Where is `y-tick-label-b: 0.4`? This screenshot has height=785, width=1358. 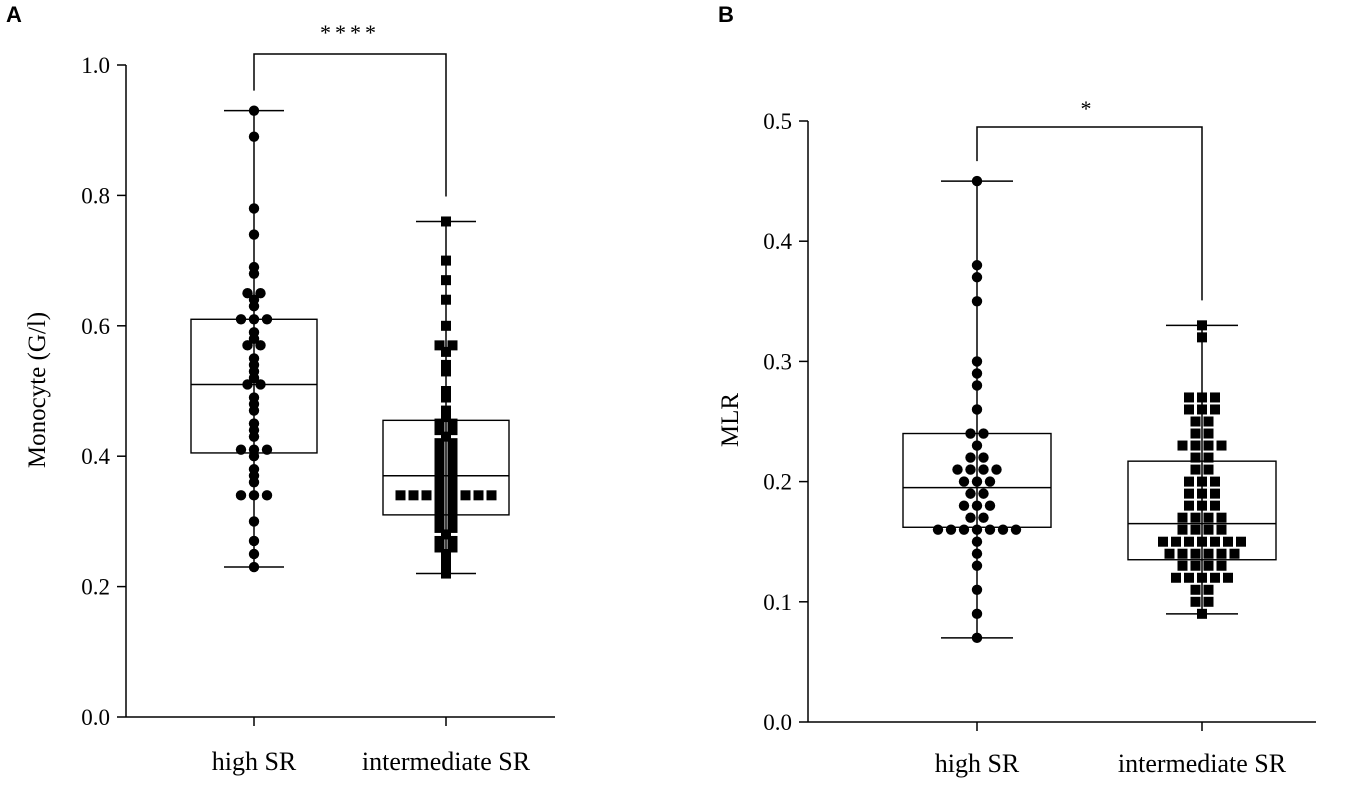
y-tick-label-b: 0.4 is located at coordinates (777, 241).